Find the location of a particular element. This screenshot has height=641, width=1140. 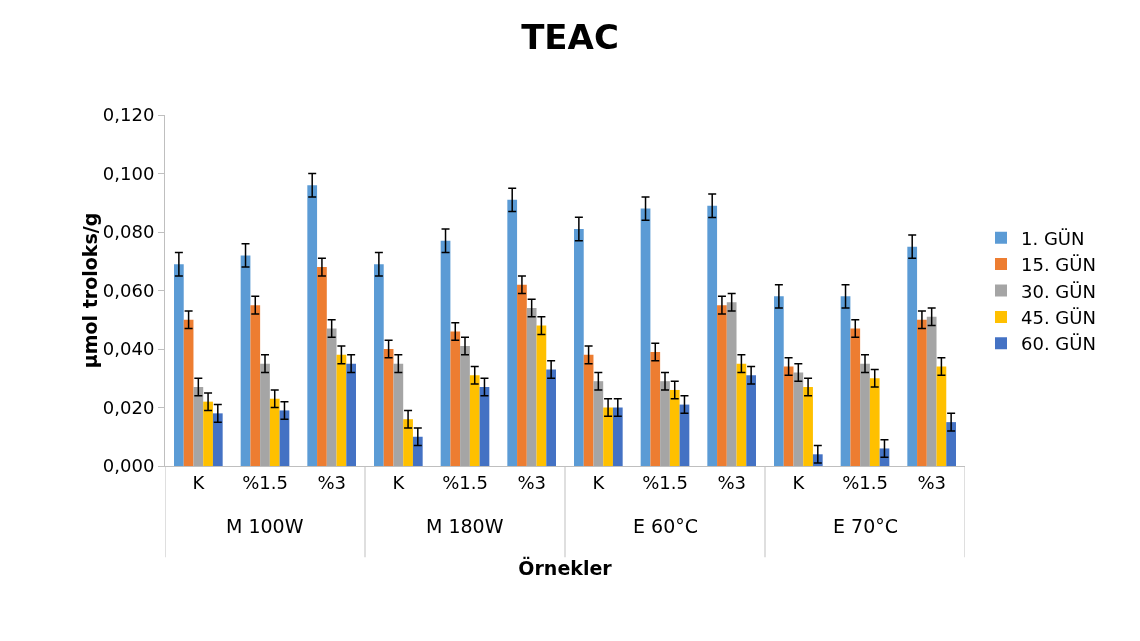

y-tick-label: 0,040 is located at coordinates (128, 349).